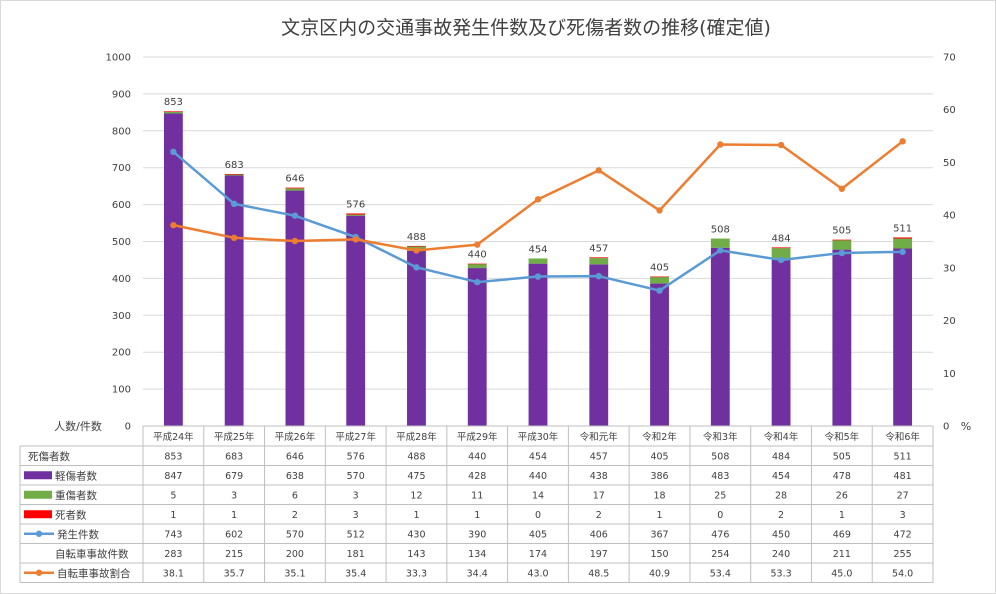  Describe the element at coordinates (356, 534) in the screenshot. I see `table-cell: 512` at that location.